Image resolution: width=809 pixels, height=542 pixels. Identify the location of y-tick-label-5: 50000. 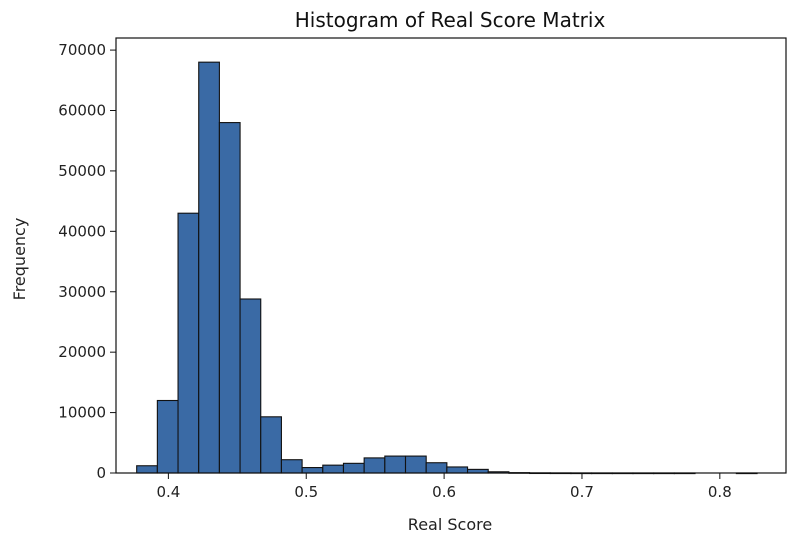
(82, 171).